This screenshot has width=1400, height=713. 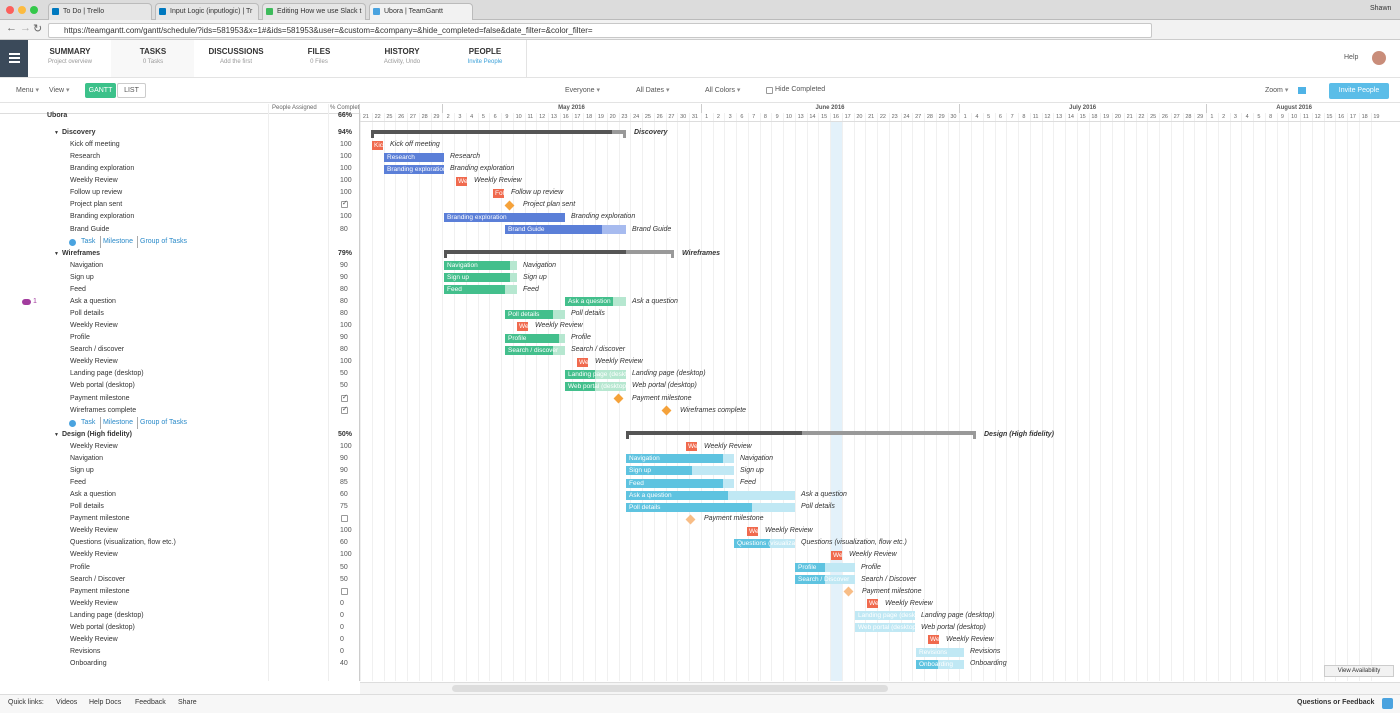 I want to click on toolbar-gantt: GANTT, so click(x=100, y=90).